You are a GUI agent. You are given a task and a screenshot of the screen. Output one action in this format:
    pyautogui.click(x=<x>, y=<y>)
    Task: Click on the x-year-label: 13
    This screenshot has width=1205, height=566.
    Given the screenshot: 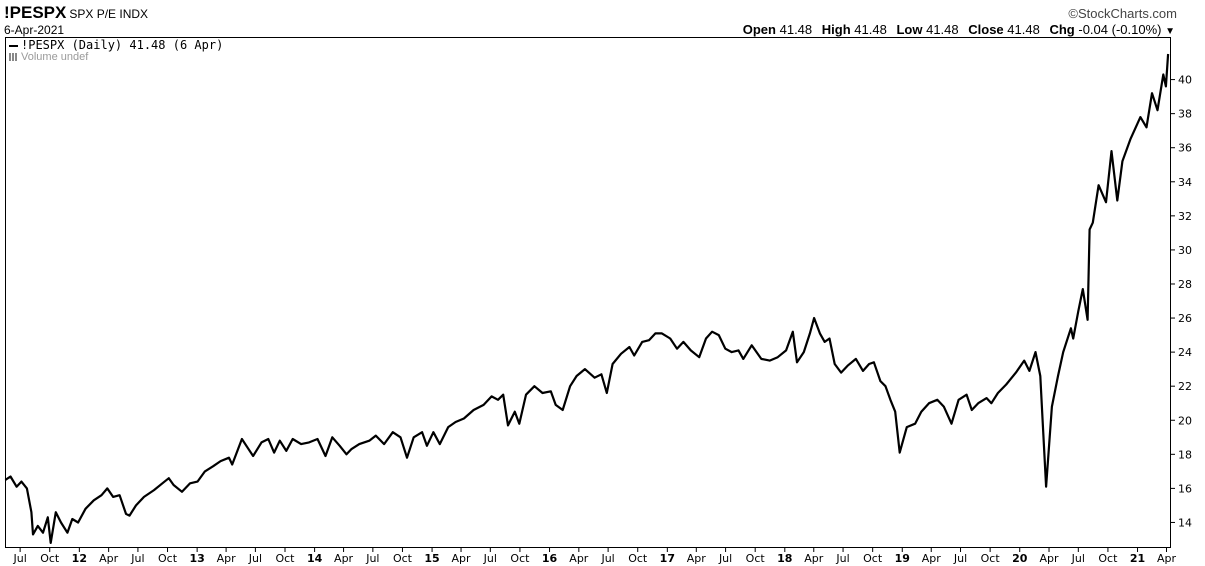 What is the action you would take?
    pyautogui.click(x=196, y=558)
    